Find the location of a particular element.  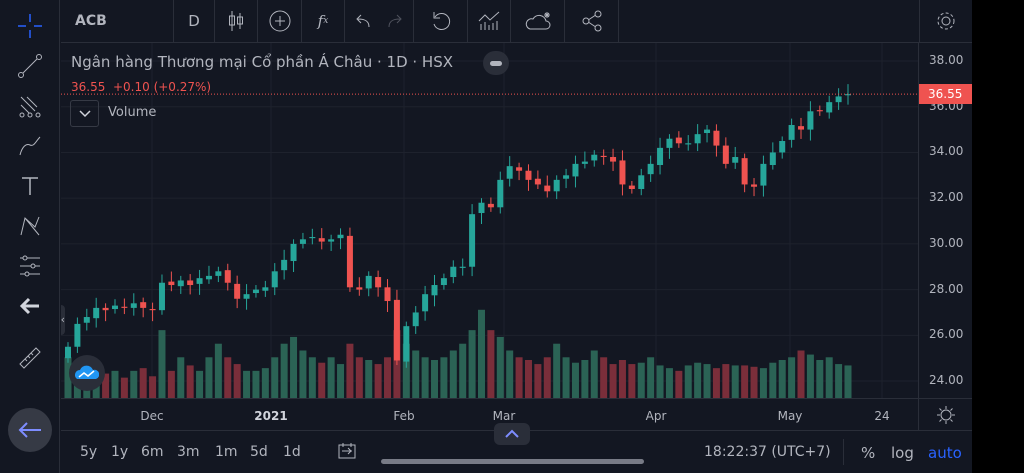

pattern-icon is located at coordinates (30, 226).